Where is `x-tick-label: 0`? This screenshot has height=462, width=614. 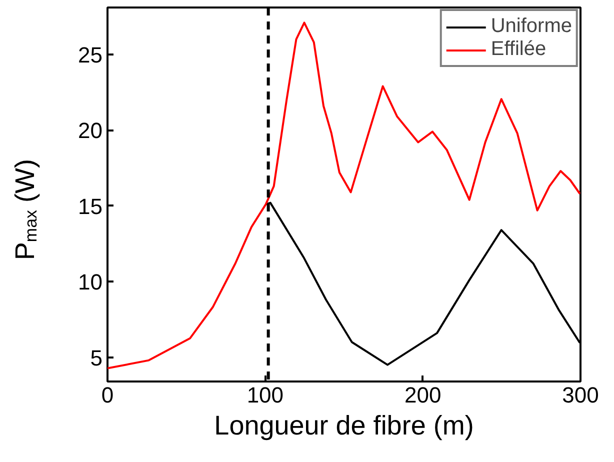 x-tick-label: 0 is located at coordinates (107, 395).